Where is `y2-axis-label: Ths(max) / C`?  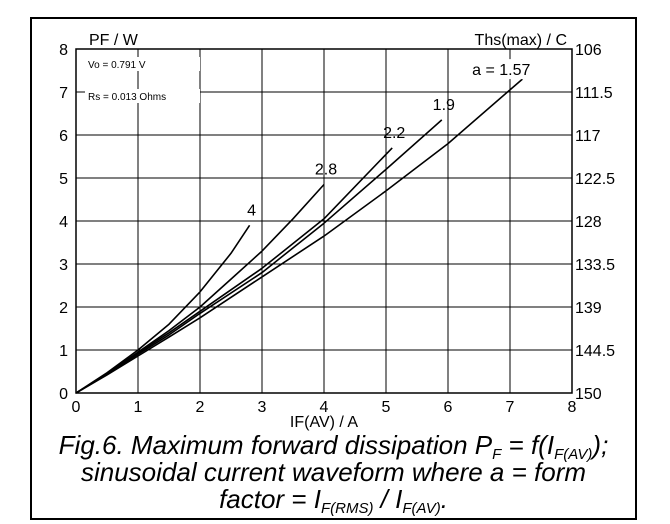 y2-axis-label: Ths(max) / C is located at coordinates (521, 40).